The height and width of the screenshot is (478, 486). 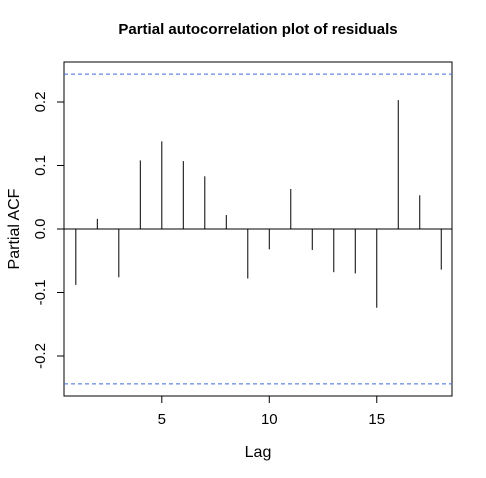 I want to click on x-tick-label: 5, so click(x=162, y=419).